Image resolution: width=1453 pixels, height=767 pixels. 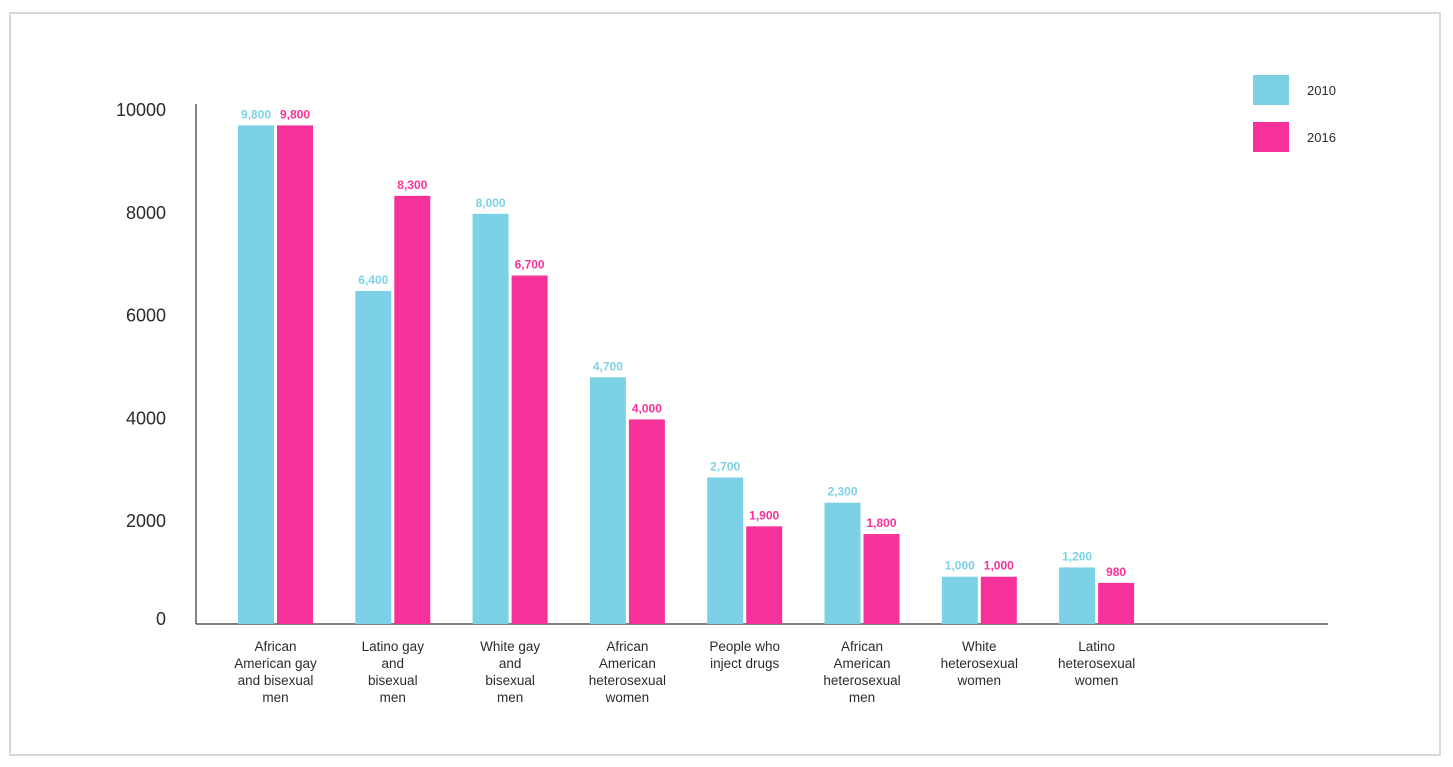 What do you see at coordinates (146, 213) in the screenshot?
I see `y-tick-label: 8000` at bounding box center [146, 213].